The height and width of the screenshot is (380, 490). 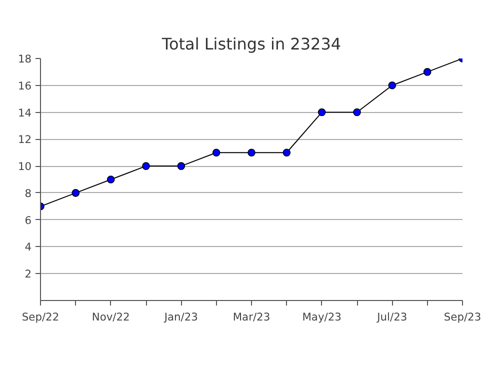 I want to click on y-tick-label: 4, so click(x=28, y=247).